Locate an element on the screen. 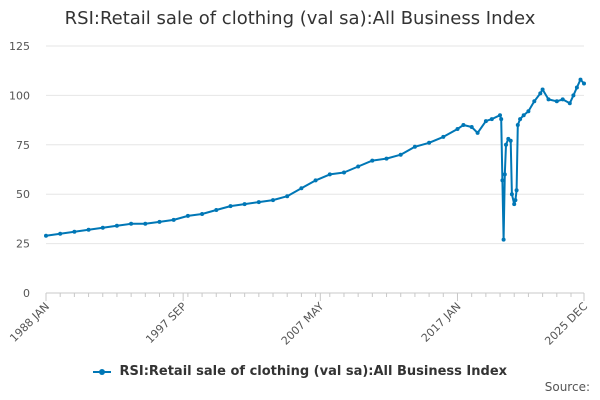  y-tick-label: 50 is located at coordinates (23, 194).